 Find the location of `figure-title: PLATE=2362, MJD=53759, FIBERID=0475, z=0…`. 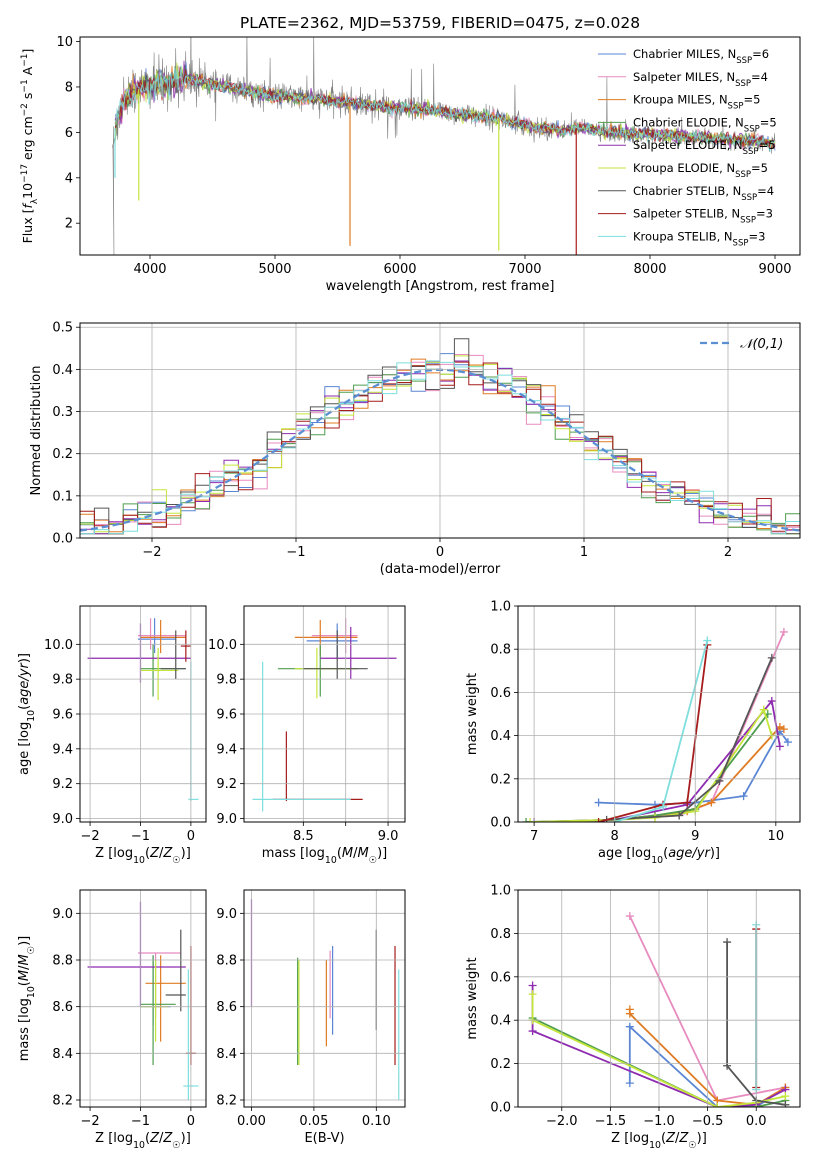

figure-title: PLATE=2362, MJD=53759, FIBERID=0475, z=0… is located at coordinates (440, 23).